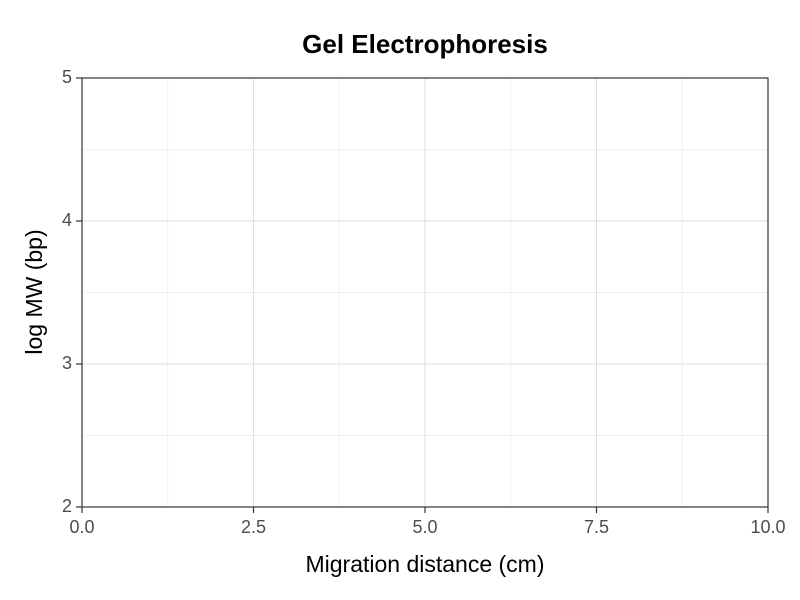 Image resolution: width=800 pixels, height=600 pixels. Describe the element at coordinates (425, 44) in the screenshot. I see `chart-title: Gel Electrophoresis` at that location.